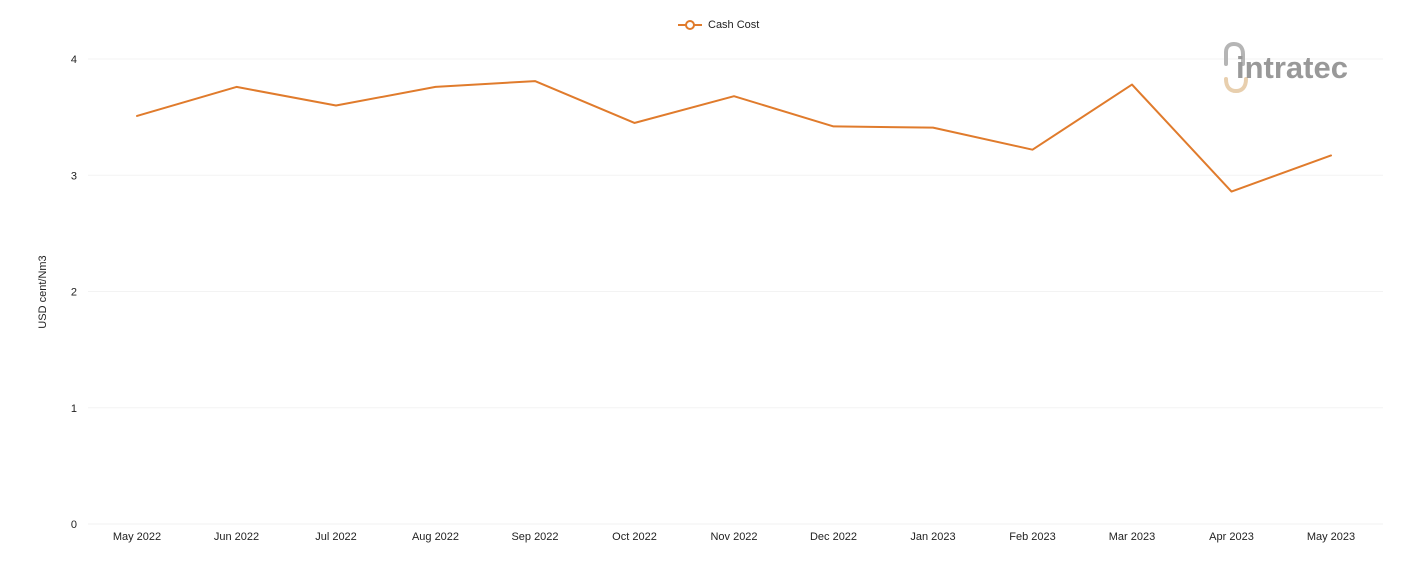  Describe the element at coordinates (634, 537) in the screenshot. I see `x-tick-label: Oct 2022` at that location.